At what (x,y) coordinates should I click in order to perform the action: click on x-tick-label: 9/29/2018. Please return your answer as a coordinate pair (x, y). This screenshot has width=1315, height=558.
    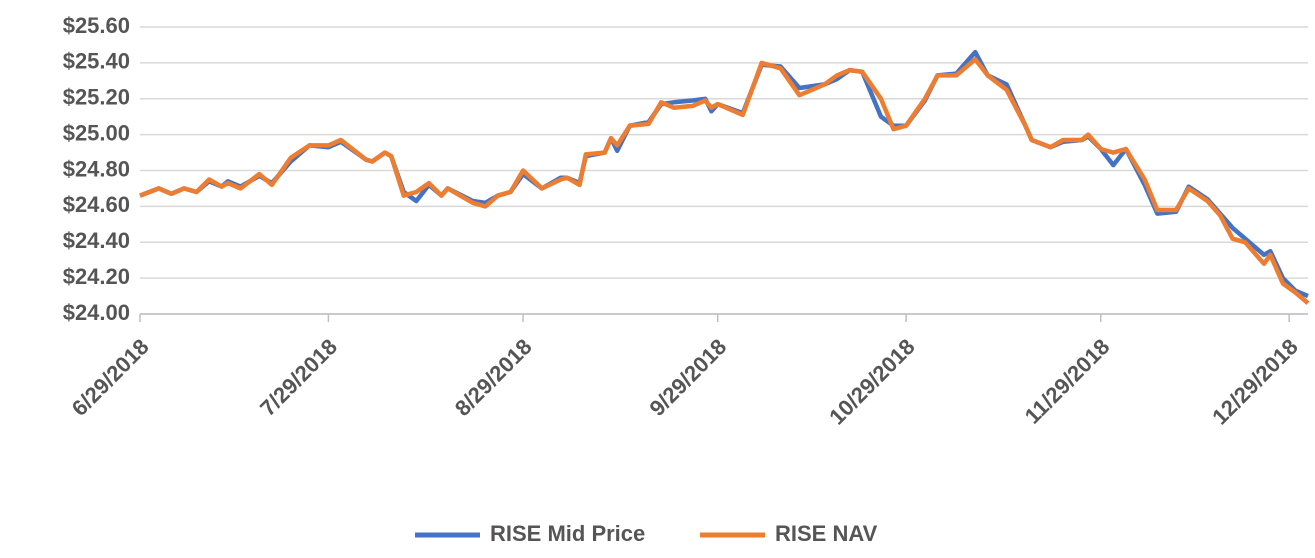
    Looking at the image, I should click on (687, 377).